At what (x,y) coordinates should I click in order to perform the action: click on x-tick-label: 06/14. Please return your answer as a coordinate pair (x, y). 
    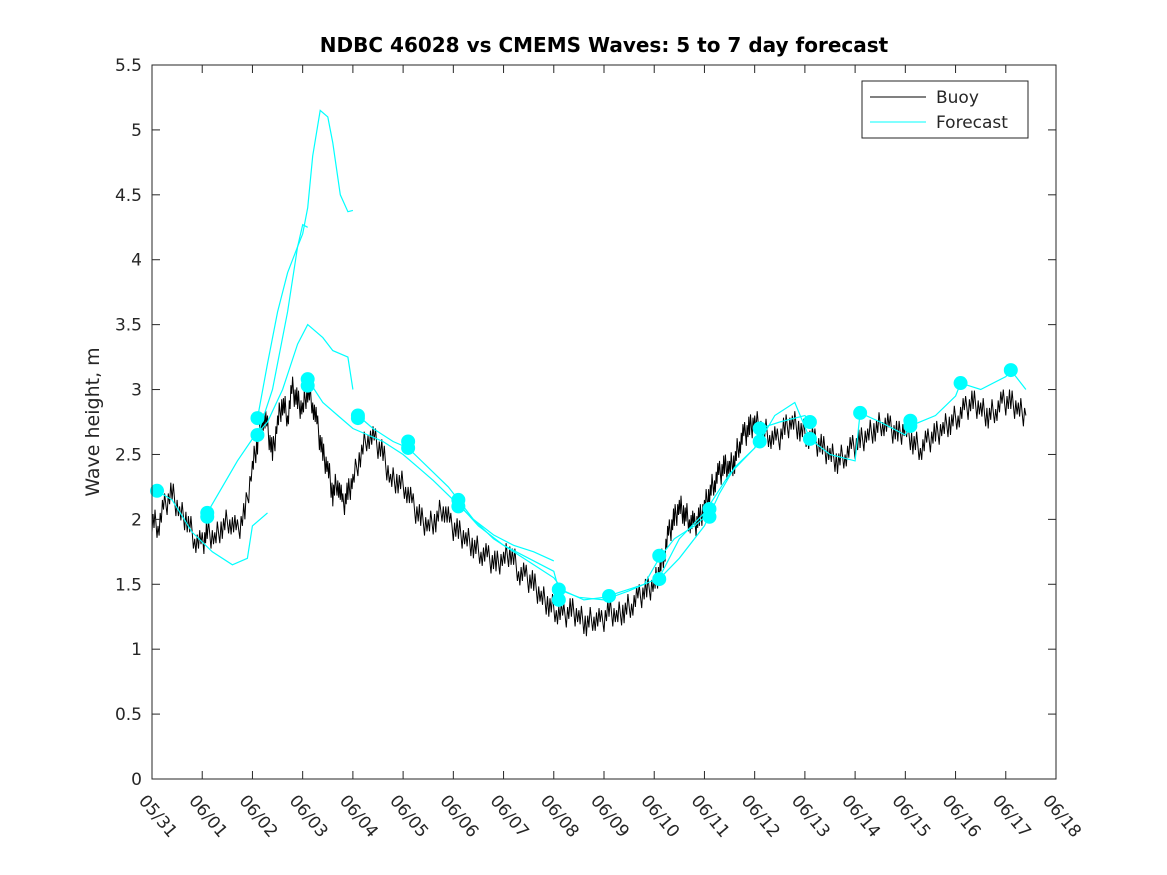
    Looking at the image, I should click on (860, 816).